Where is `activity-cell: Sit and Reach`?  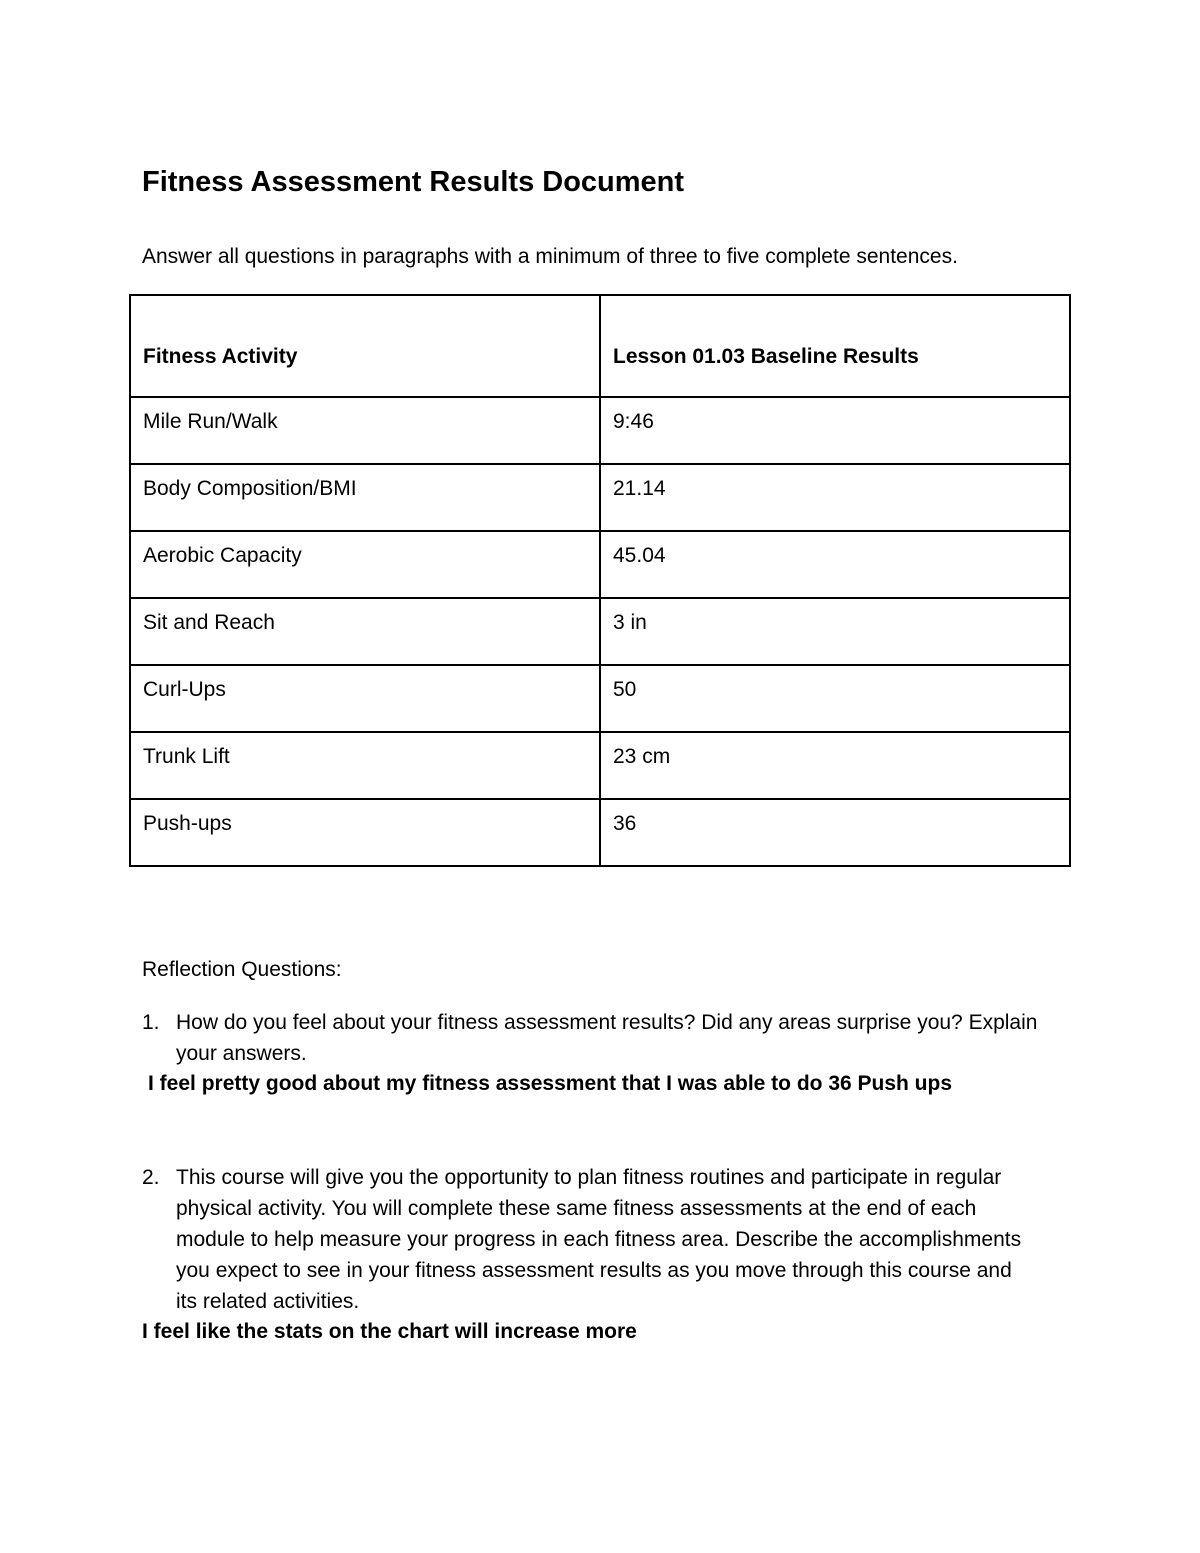 activity-cell: Sit and Reach is located at coordinates (365, 631).